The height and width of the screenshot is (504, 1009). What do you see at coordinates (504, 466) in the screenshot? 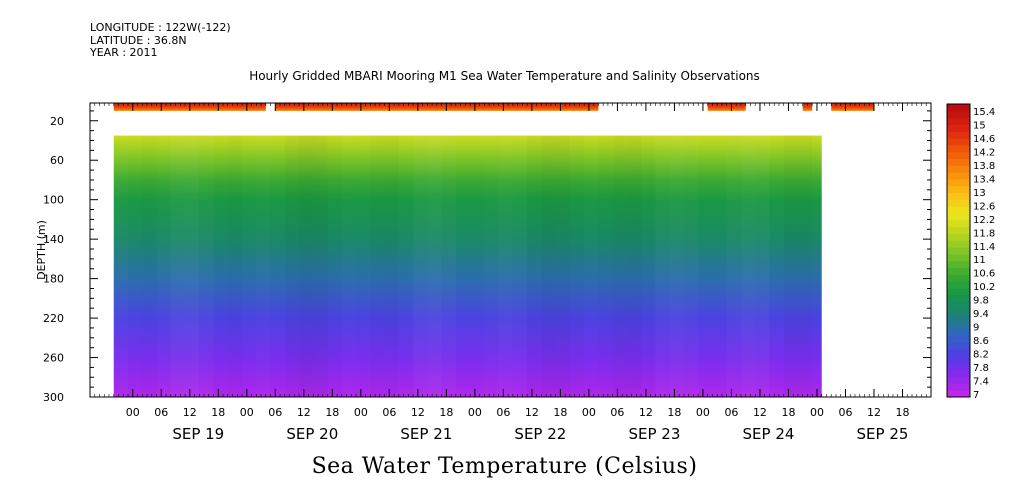
I see `x-axis-title: Sea Water Temperature (Celsius)` at bounding box center [504, 466].